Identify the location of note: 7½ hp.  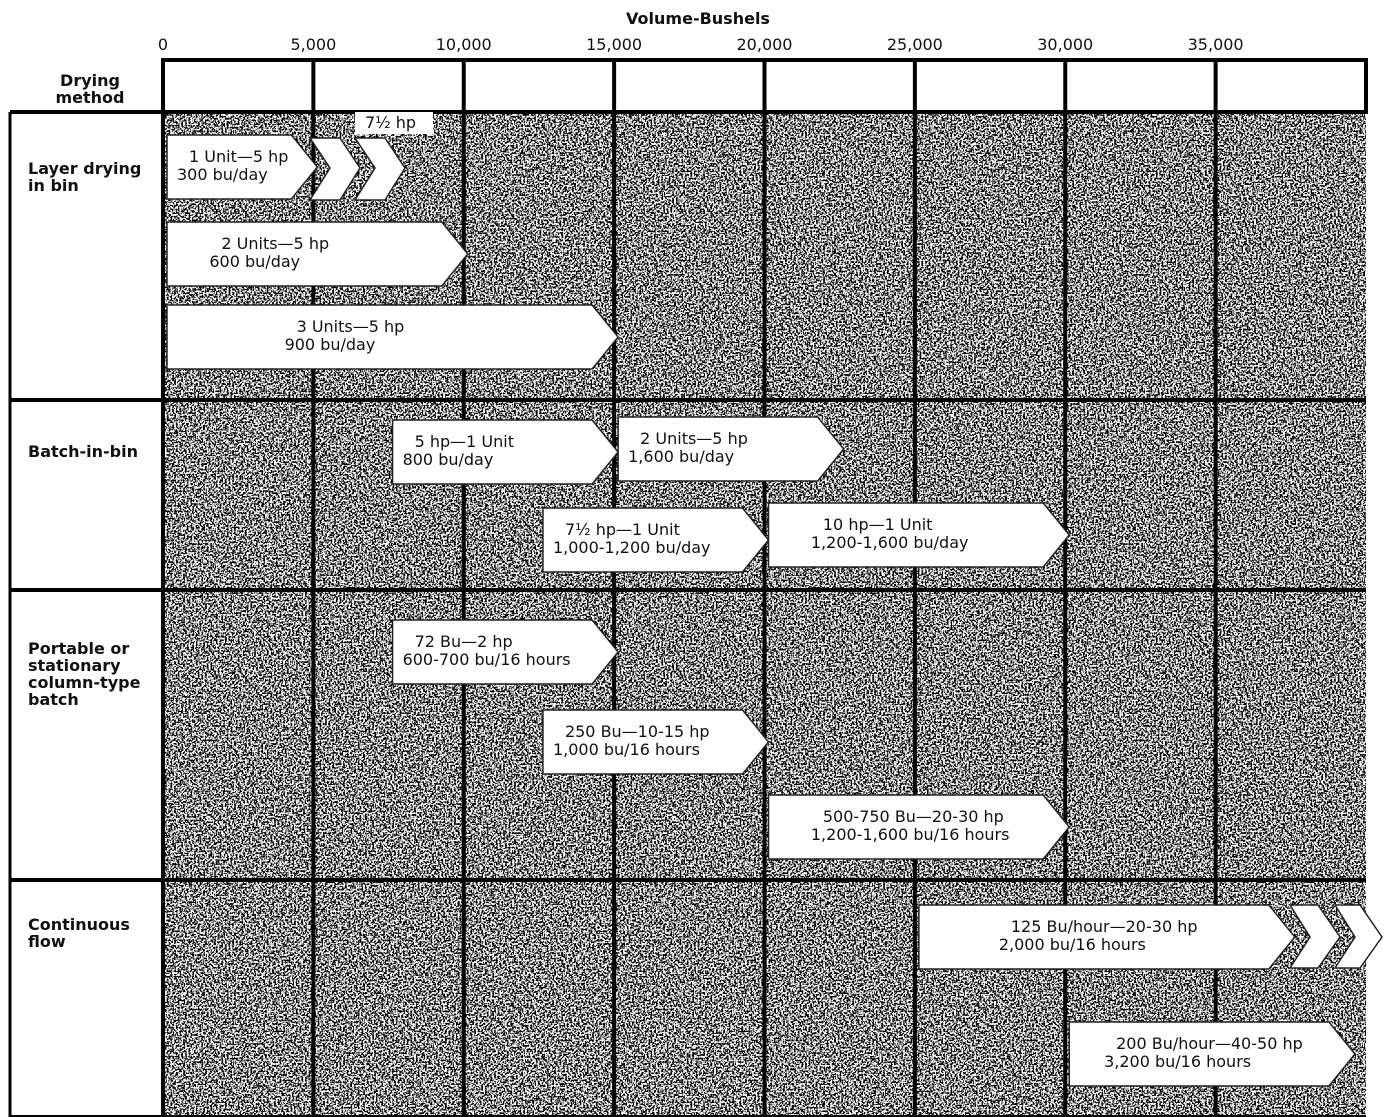
(390, 122).